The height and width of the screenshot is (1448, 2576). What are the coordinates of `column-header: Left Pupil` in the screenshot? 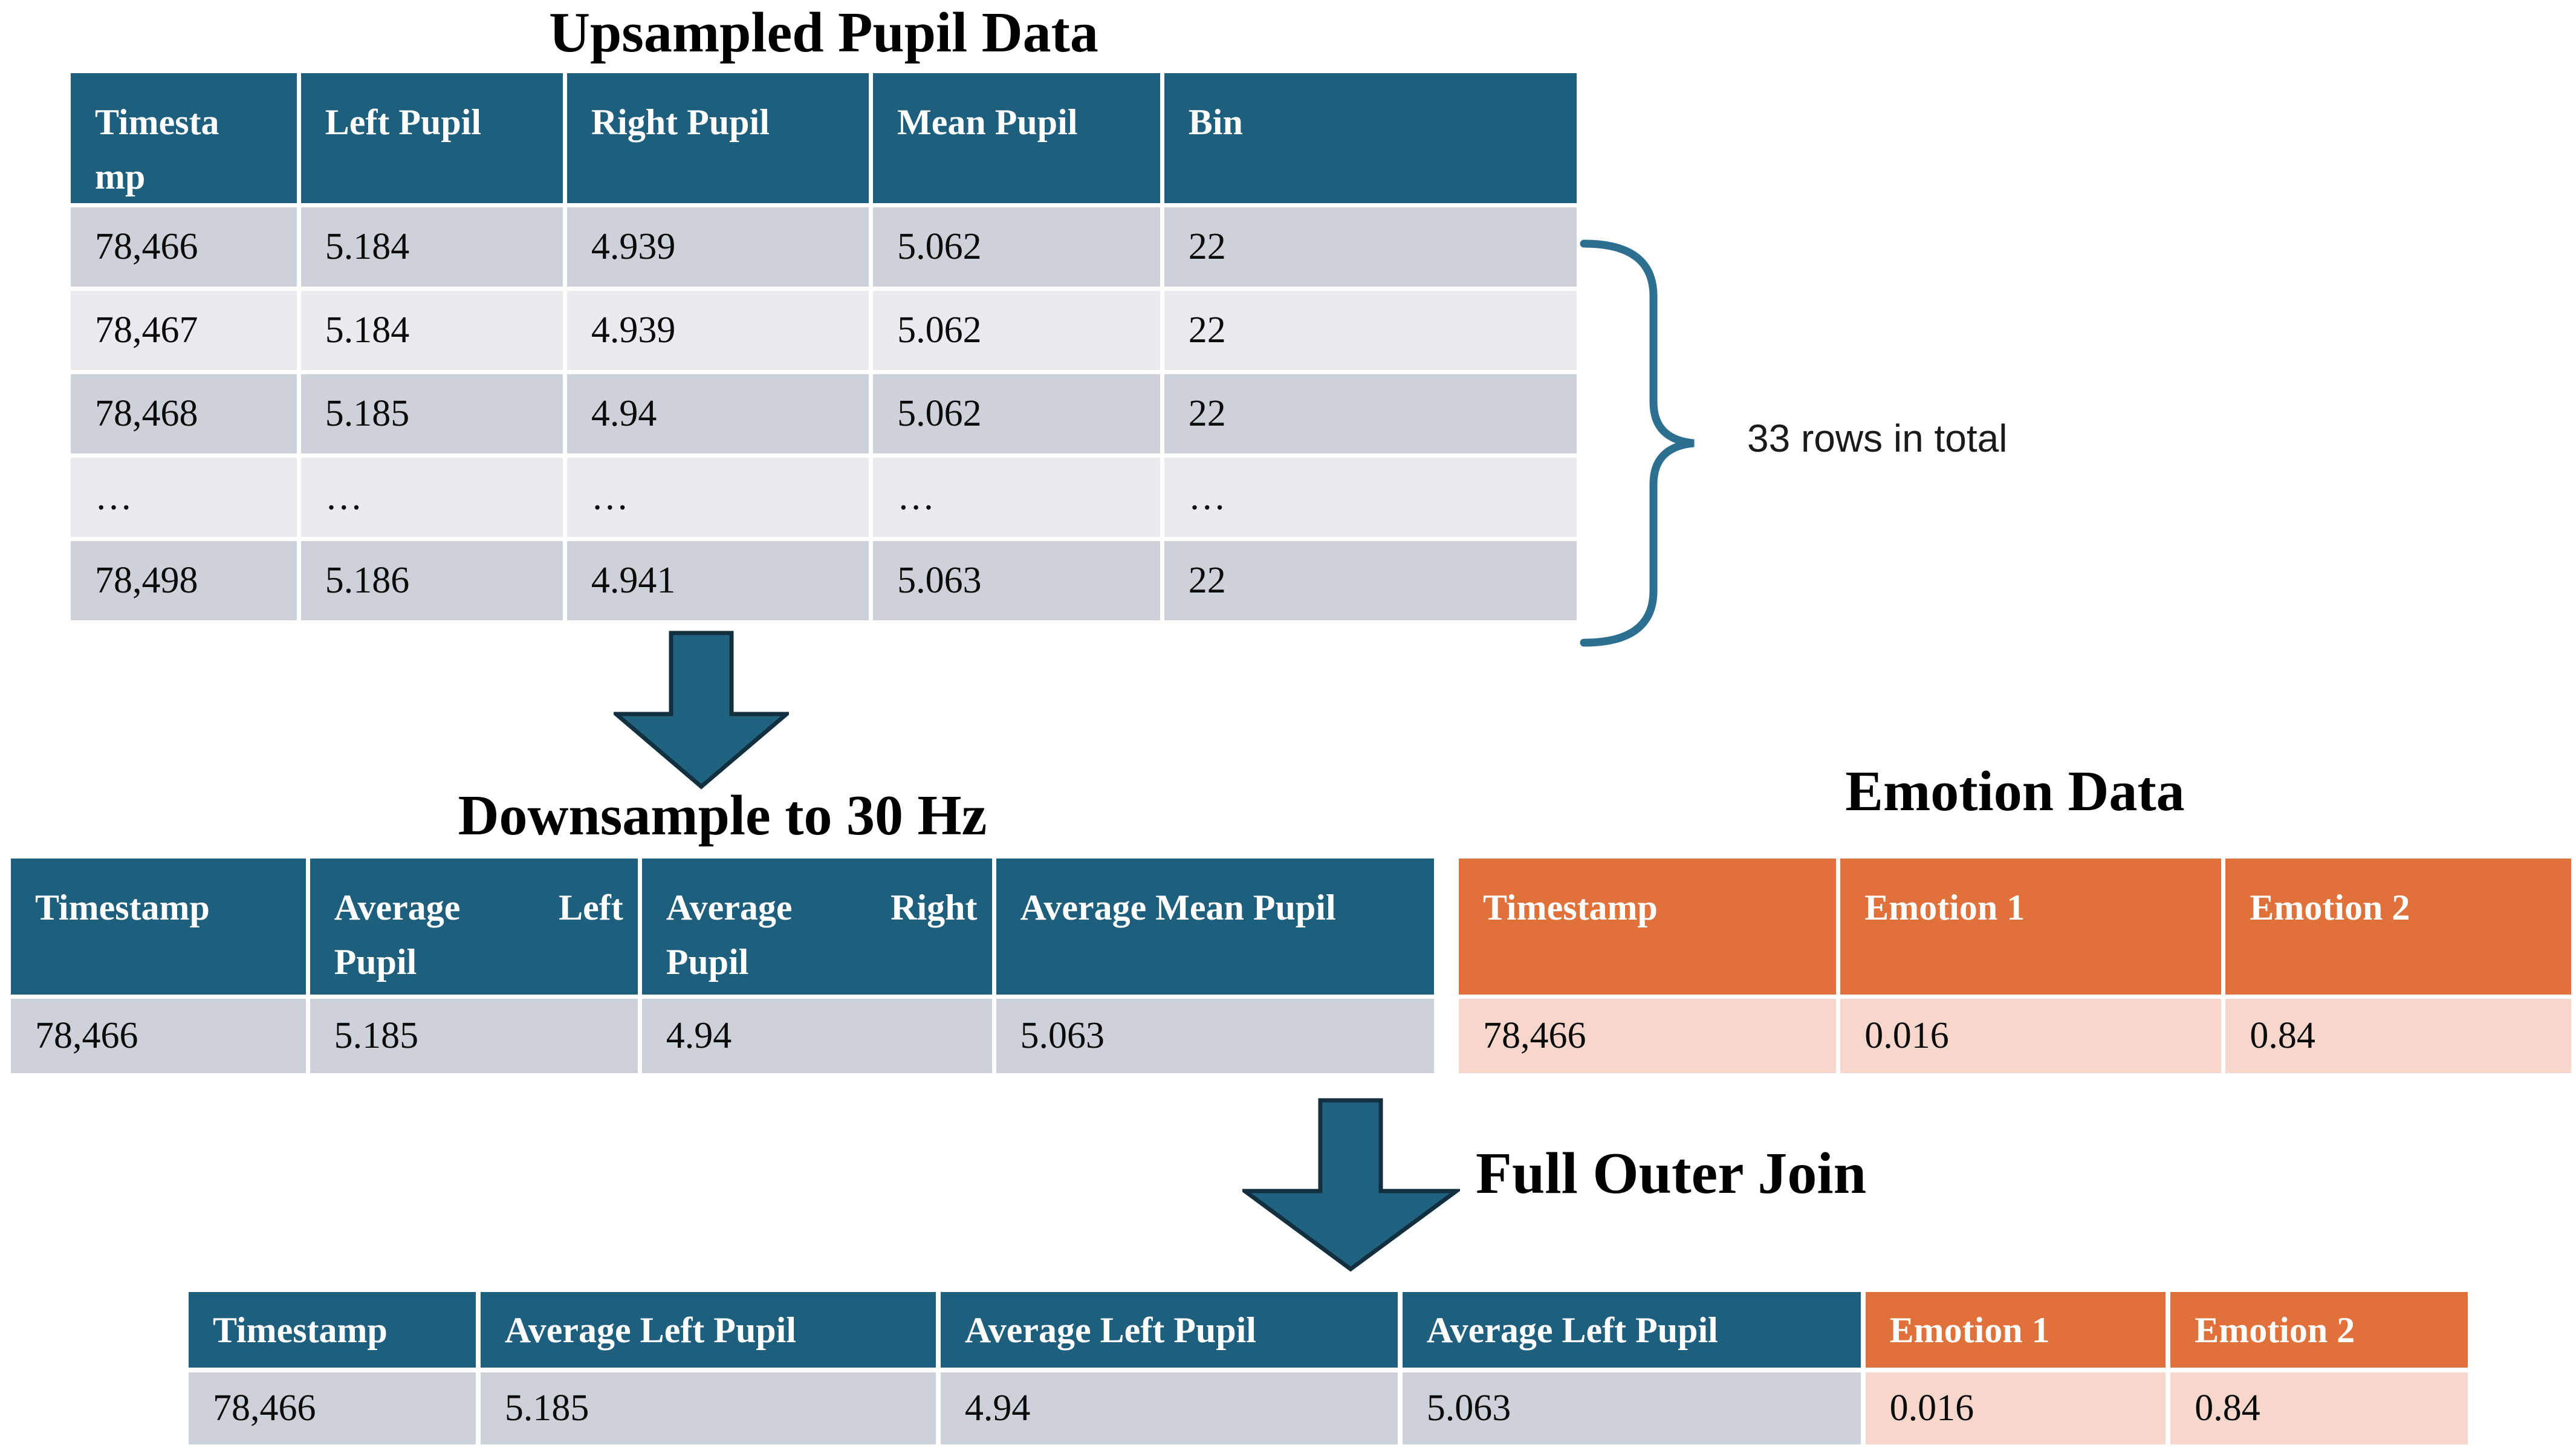 It's located at (432, 138).